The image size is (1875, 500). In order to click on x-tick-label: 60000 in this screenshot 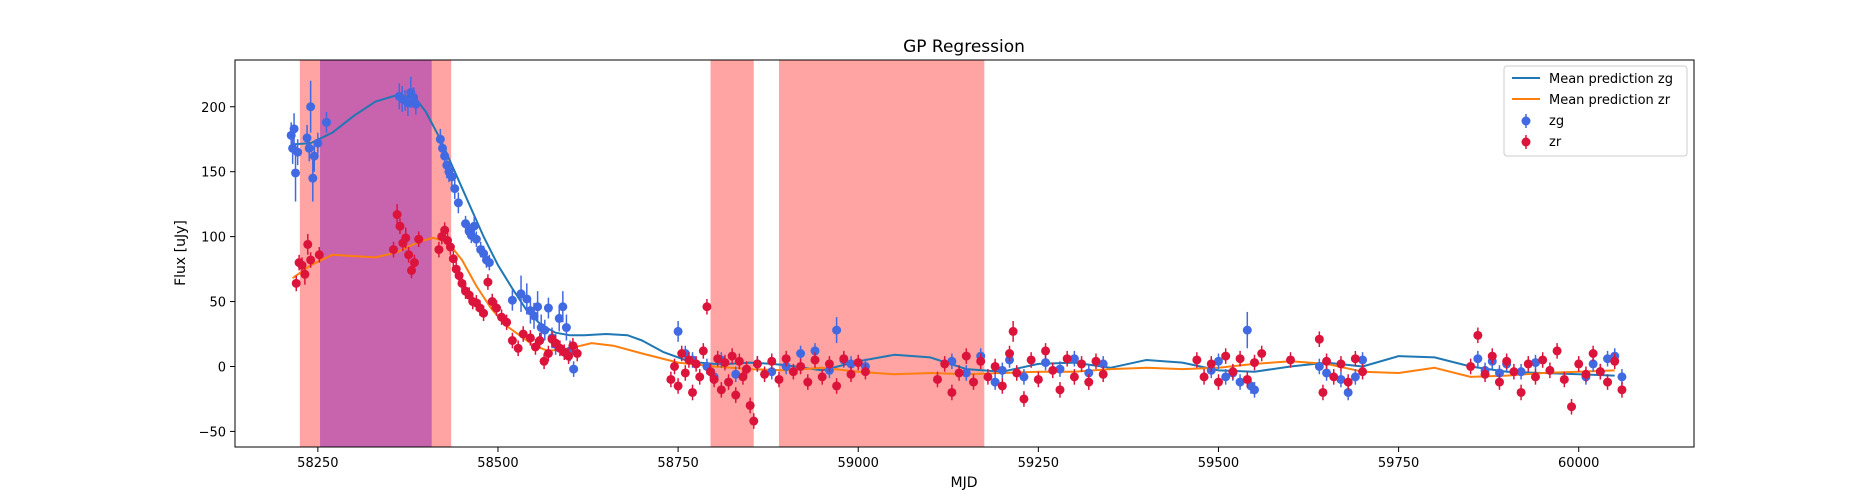, I will do `click(1578, 463)`.